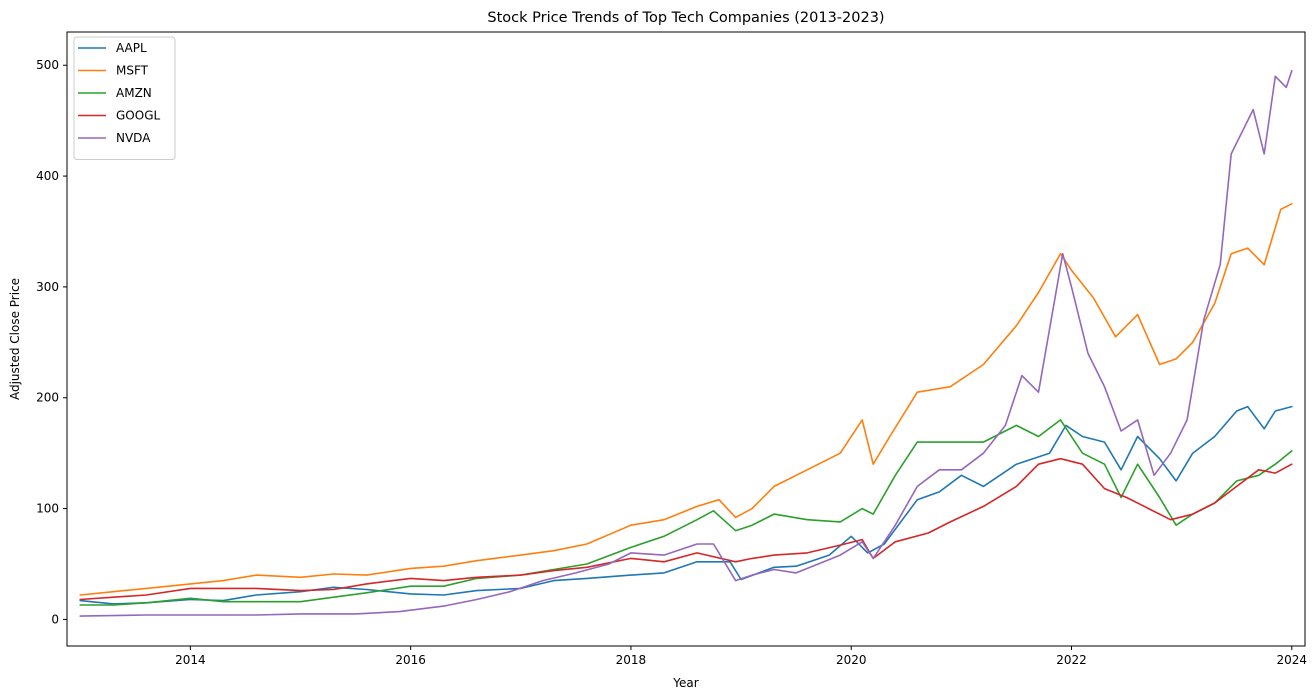 This screenshot has height=699, width=1315. I want to click on legend-label-nvda: NVDA, so click(133, 138).